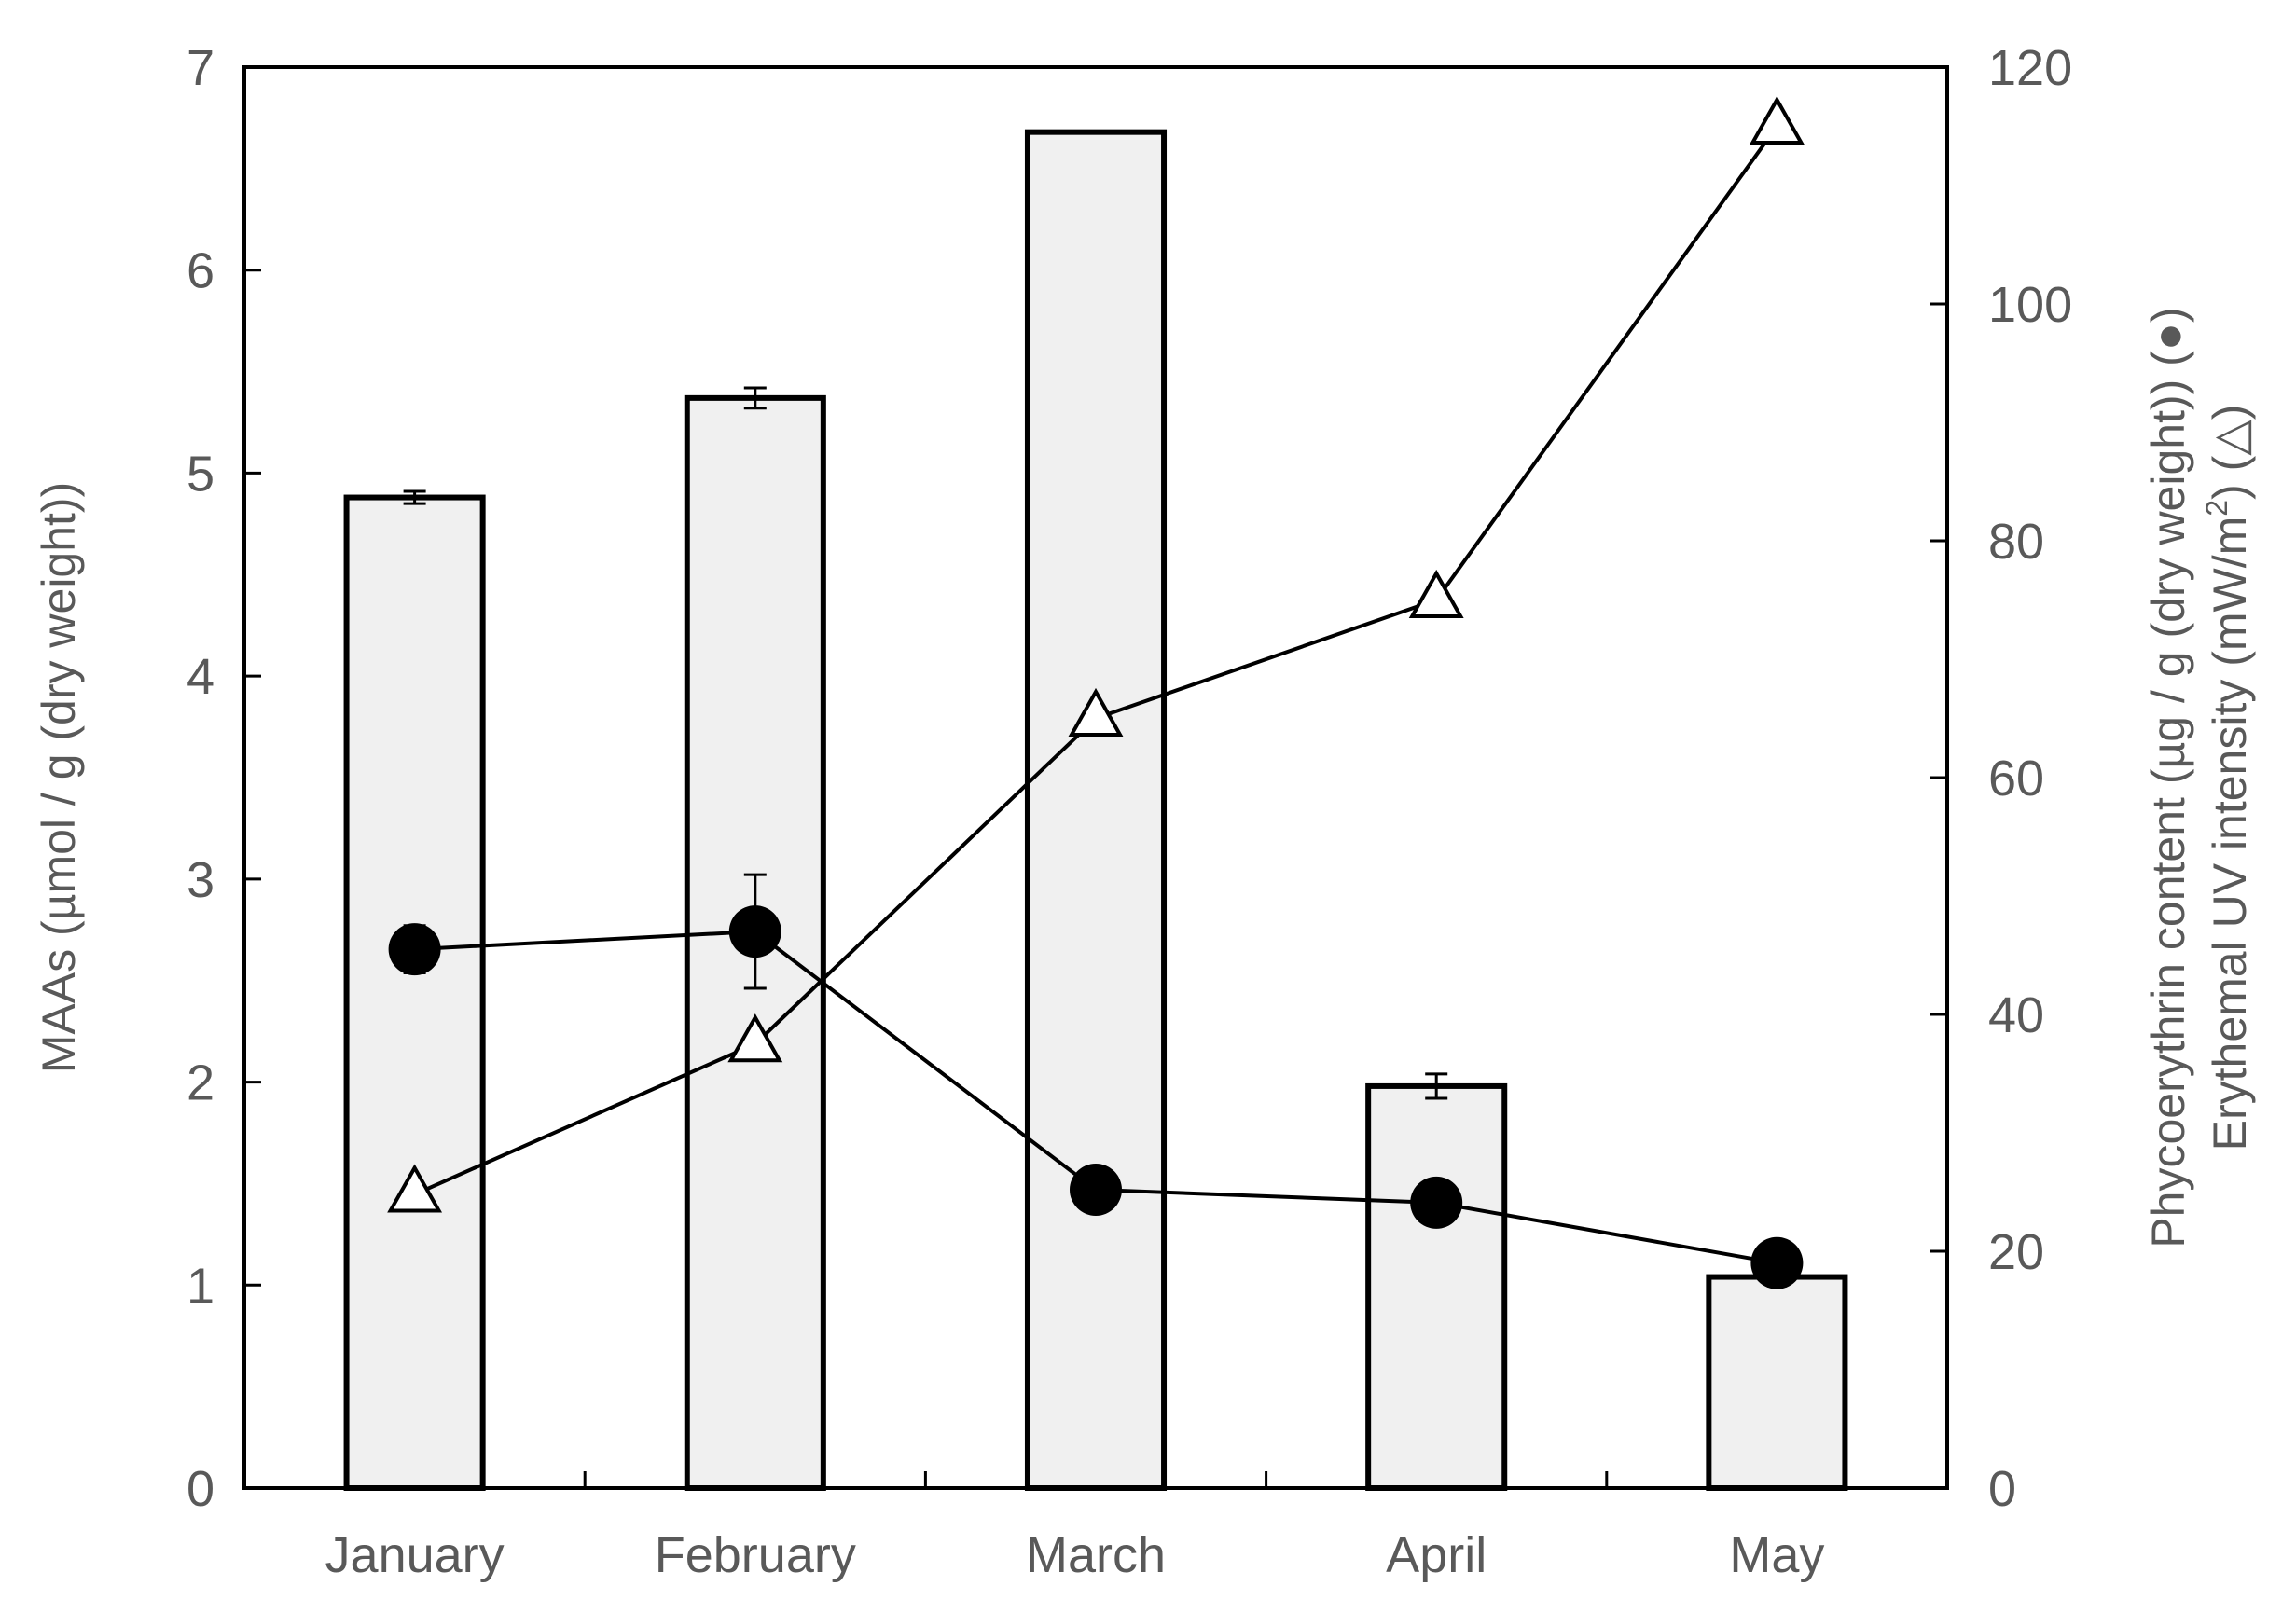 The height and width of the screenshot is (1613, 2296). I want to click on left-tick-label: 7, so click(200, 68).